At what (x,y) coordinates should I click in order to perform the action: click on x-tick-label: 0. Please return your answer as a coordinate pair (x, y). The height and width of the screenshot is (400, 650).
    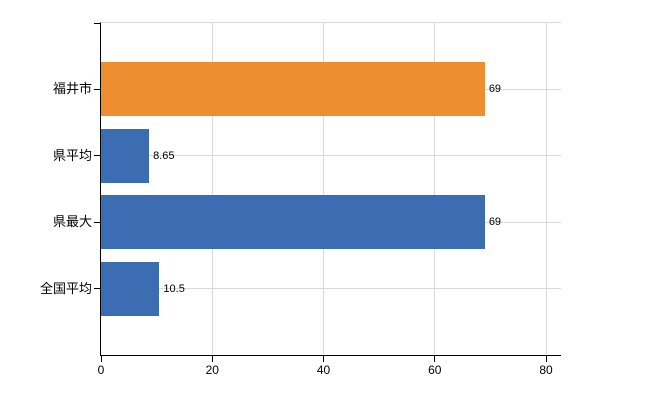
    Looking at the image, I should click on (101, 370).